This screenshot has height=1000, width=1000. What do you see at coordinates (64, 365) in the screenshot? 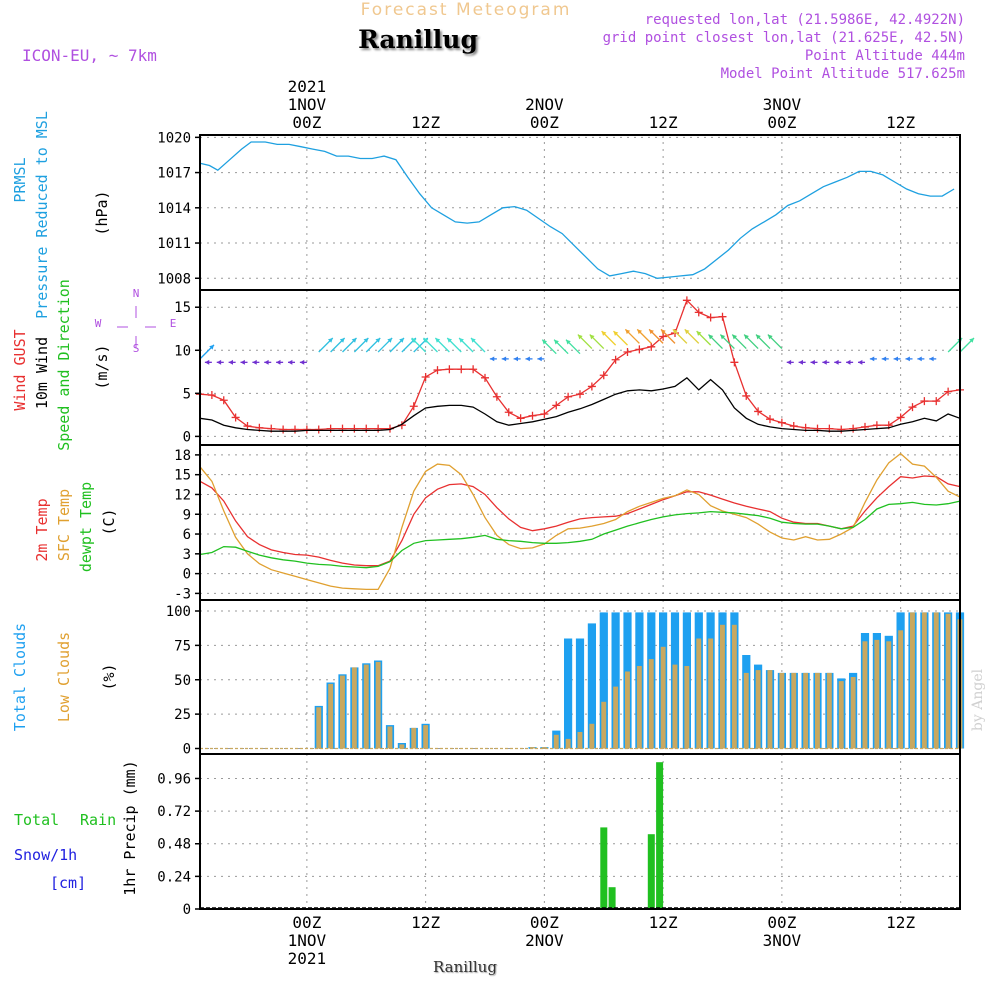
I see `wind-direction-label: Speed and Direction` at bounding box center [64, 365].